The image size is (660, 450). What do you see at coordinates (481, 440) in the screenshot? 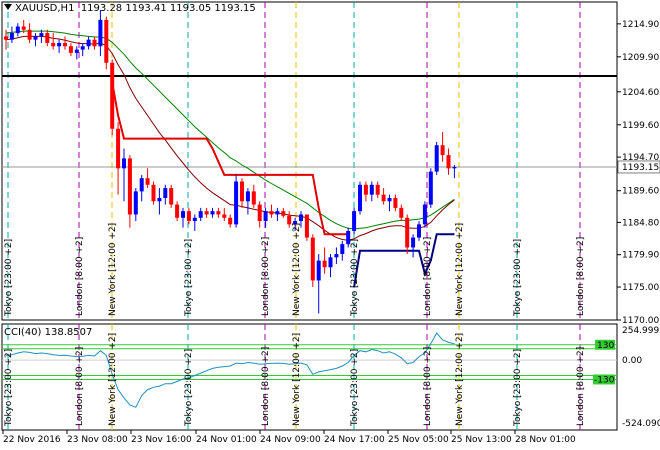
I see `time-label: 25 Nov 13:00` at bounding box center [481, 440].